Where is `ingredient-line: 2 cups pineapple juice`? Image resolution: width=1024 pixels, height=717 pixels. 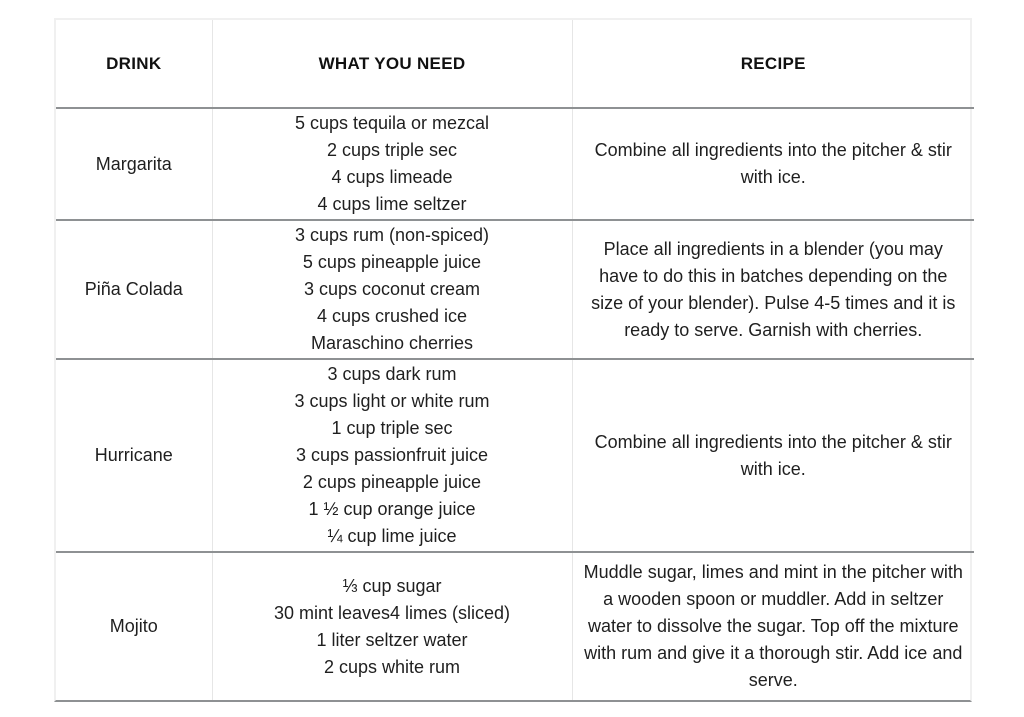
ingredient-line: 2 cups pineapple juice is located at coordinates (392, 482).